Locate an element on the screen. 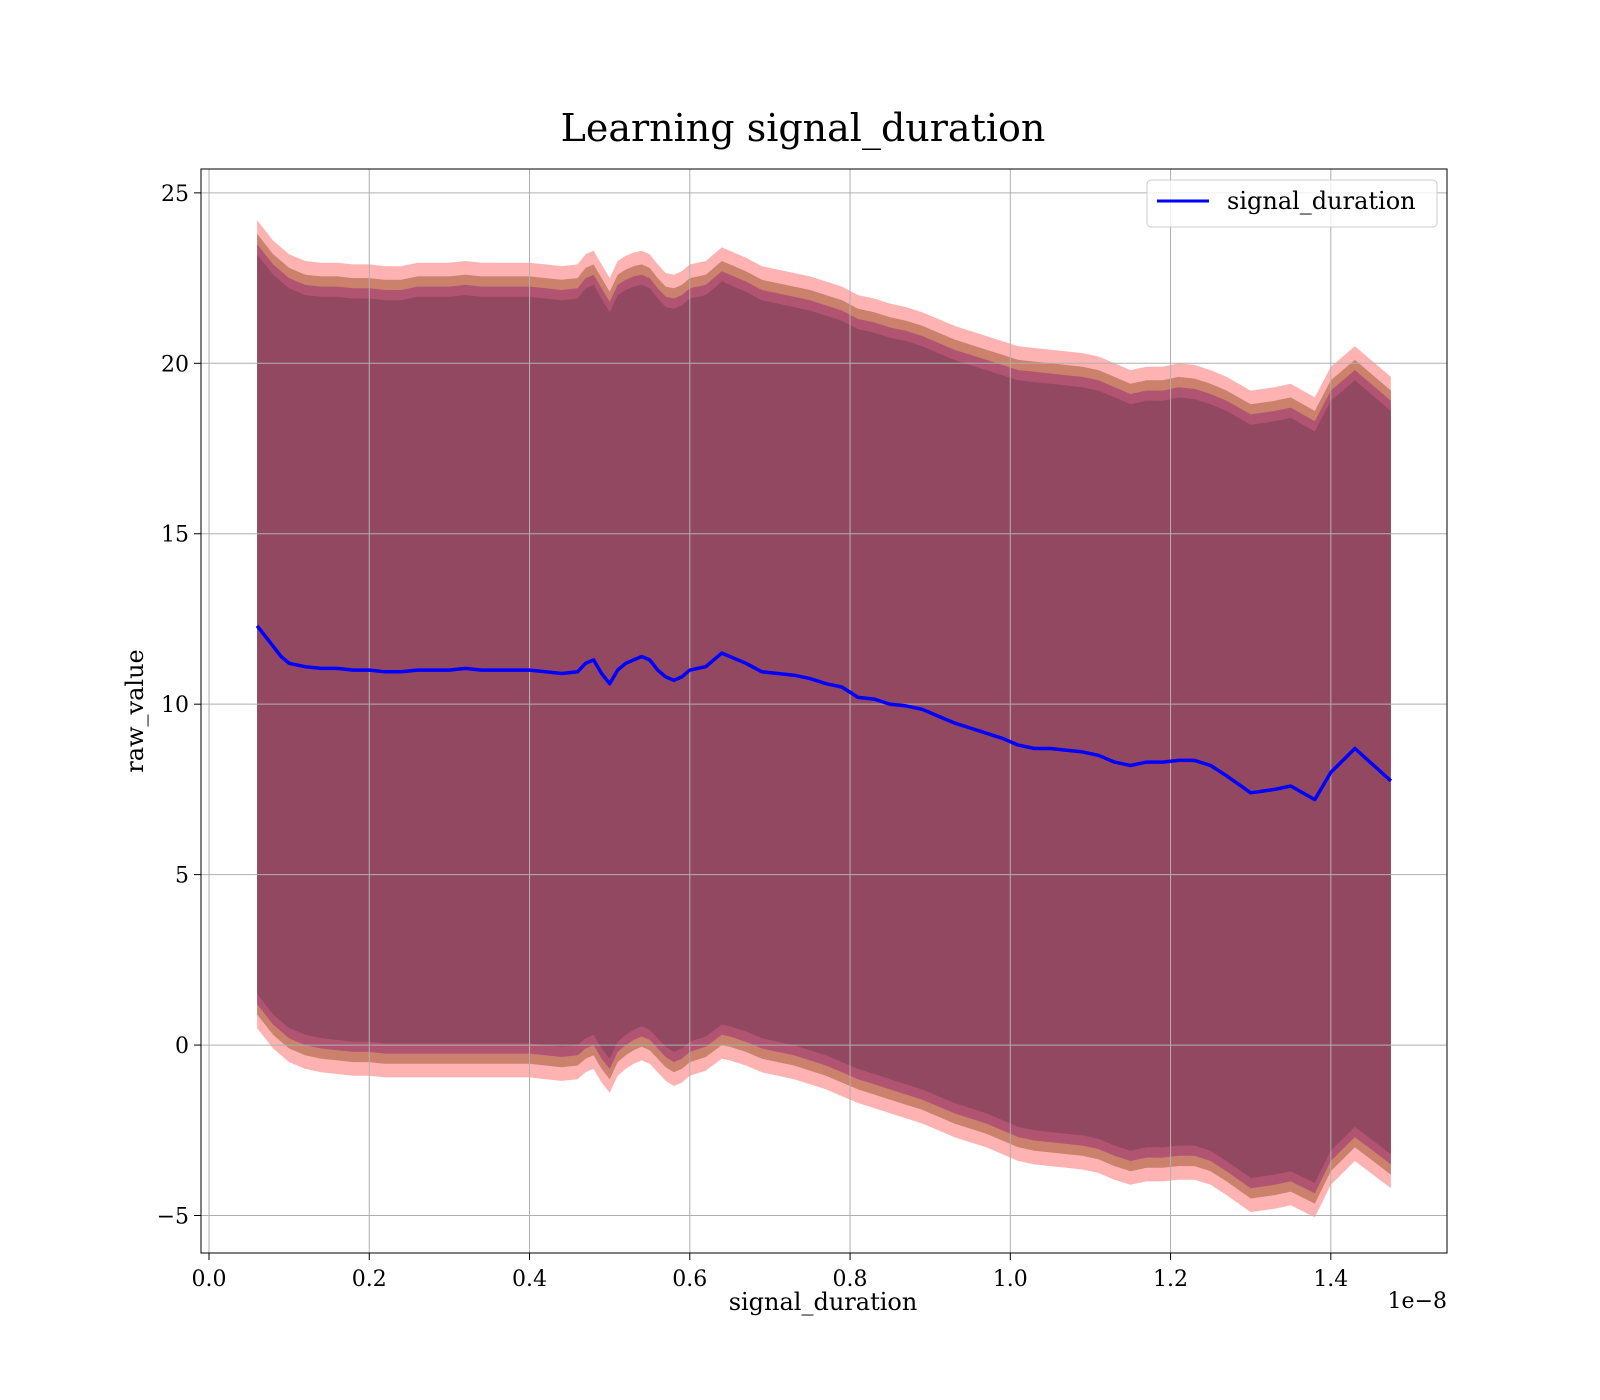  x-tick-label: 1.0 is located at coordinates (1010, 1279).